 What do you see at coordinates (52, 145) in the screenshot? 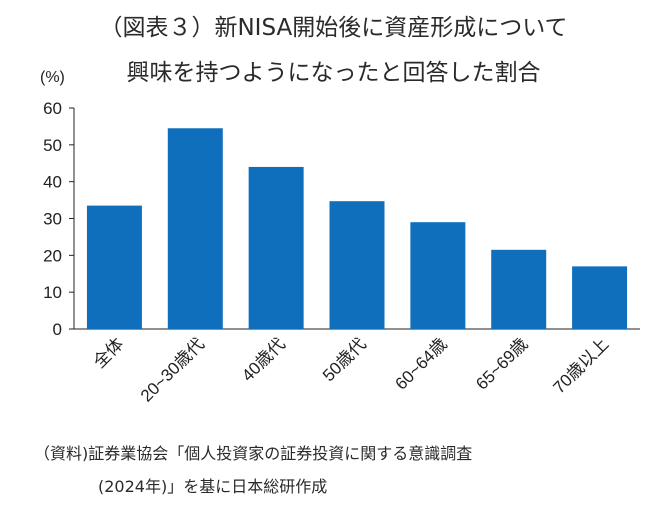
I see `y-tick-label: 50` at bounding box center [52, 145].